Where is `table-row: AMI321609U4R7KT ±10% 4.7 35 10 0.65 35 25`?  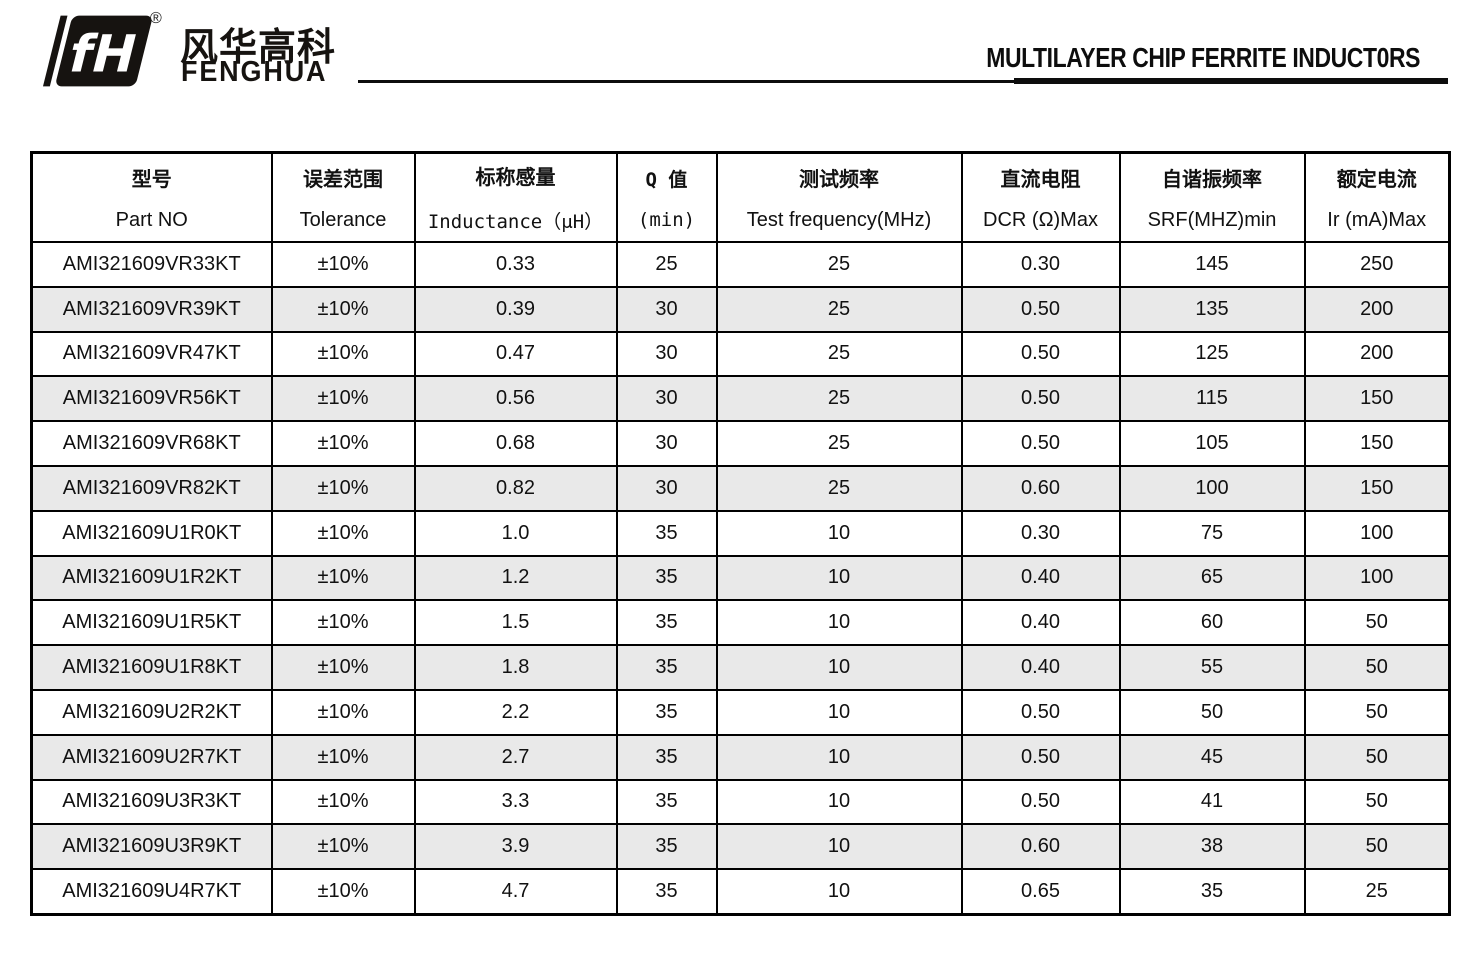 table-row: AMI321609U4R7KT ±10% 4.7 35 10 0.65 35 25 is located at coordinates (740, 892).